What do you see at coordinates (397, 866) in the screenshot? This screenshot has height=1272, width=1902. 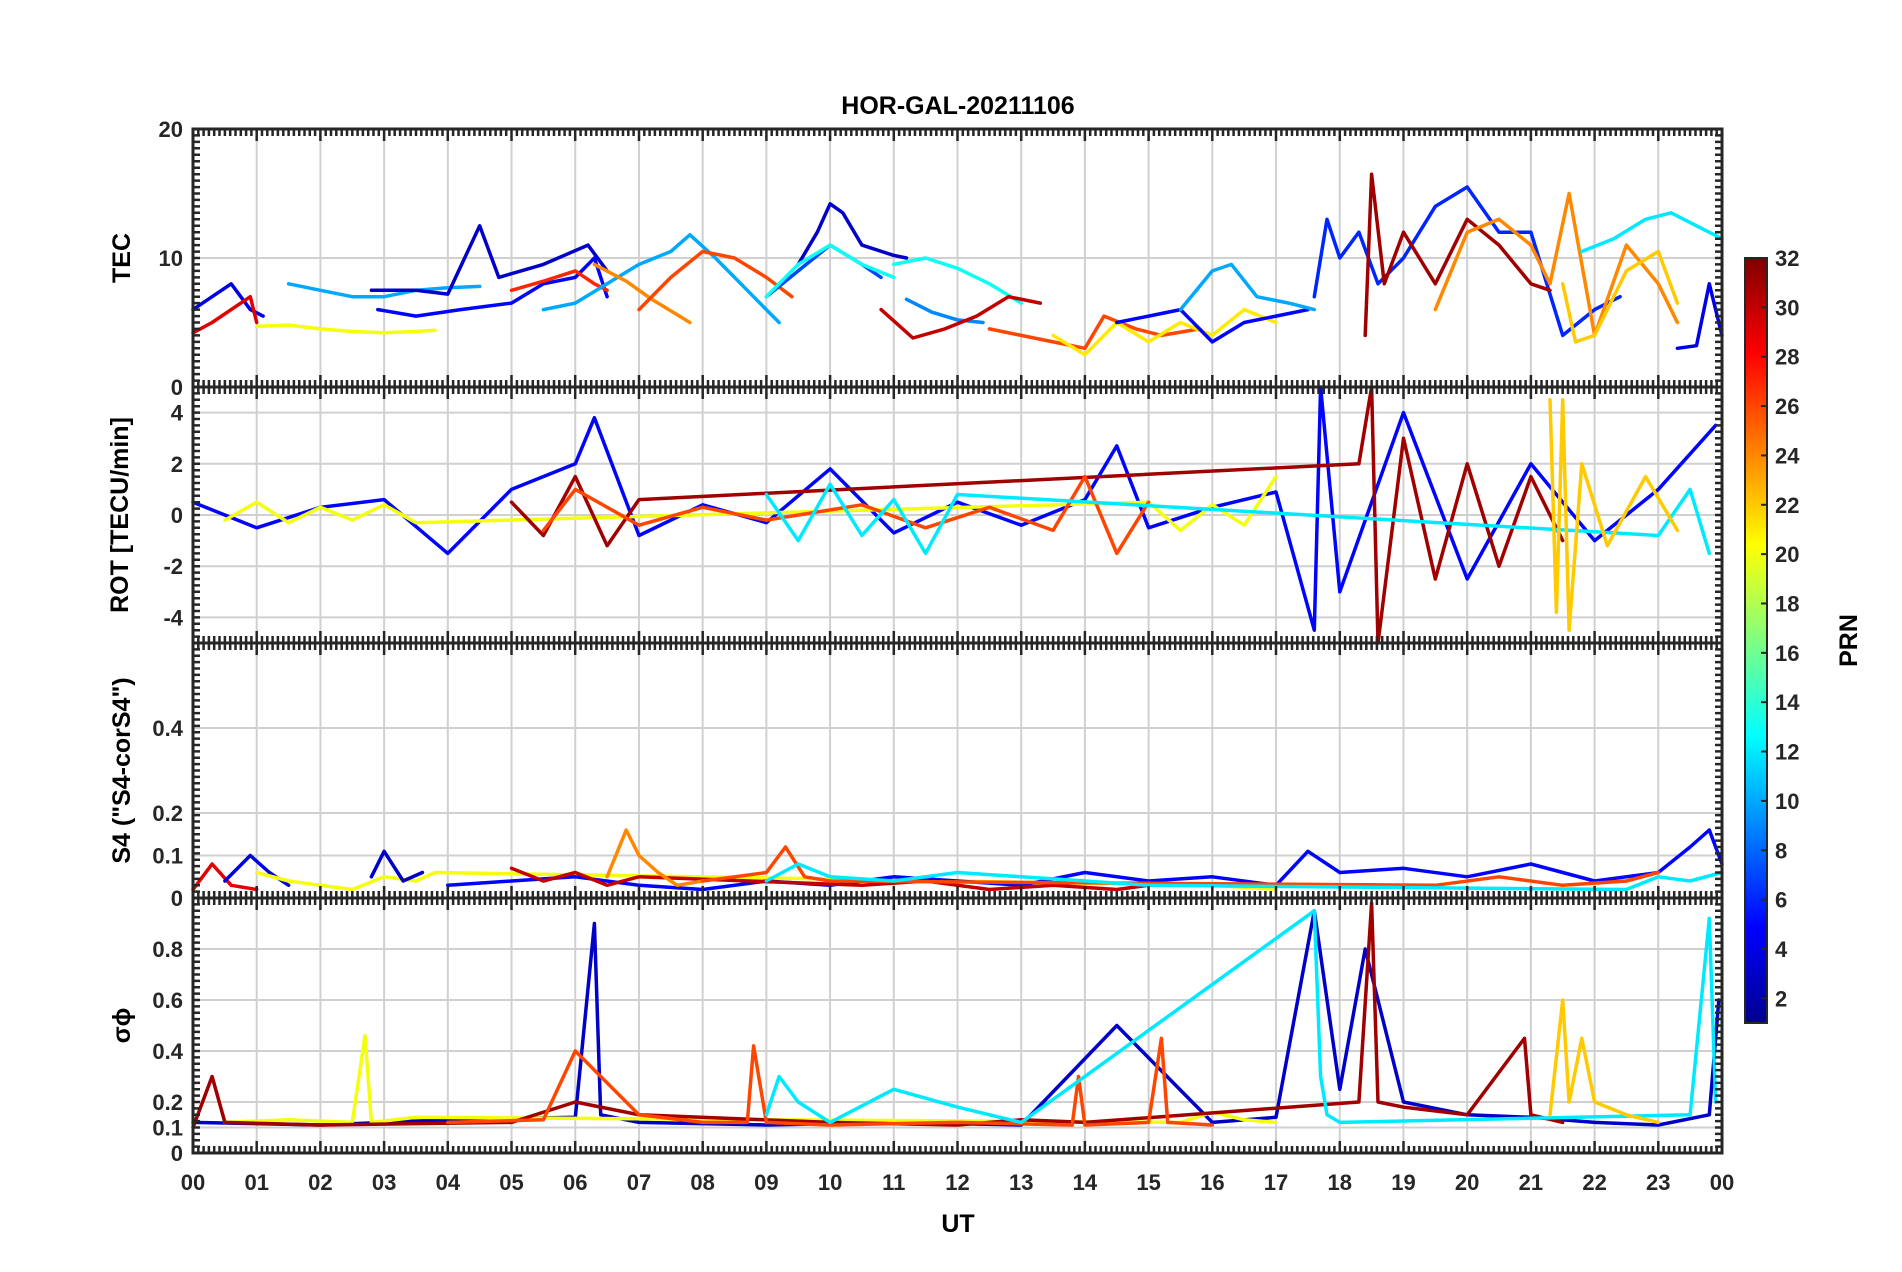 I see `series-line-prn3-s4` at bounding box center [397, 866].